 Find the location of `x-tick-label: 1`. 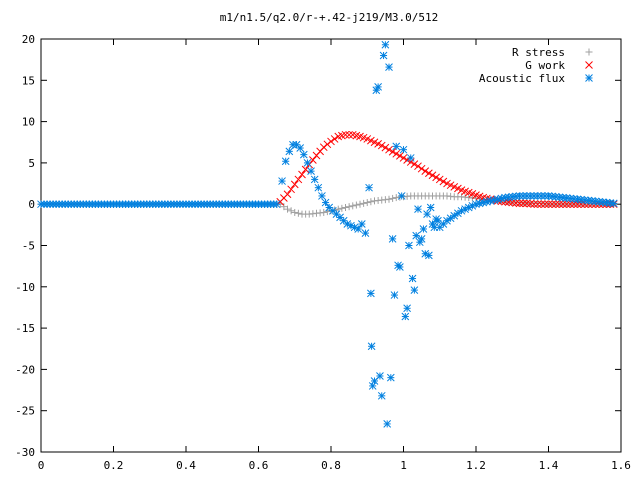

x-tick-label: 1 is located at coordinates (403, 465).